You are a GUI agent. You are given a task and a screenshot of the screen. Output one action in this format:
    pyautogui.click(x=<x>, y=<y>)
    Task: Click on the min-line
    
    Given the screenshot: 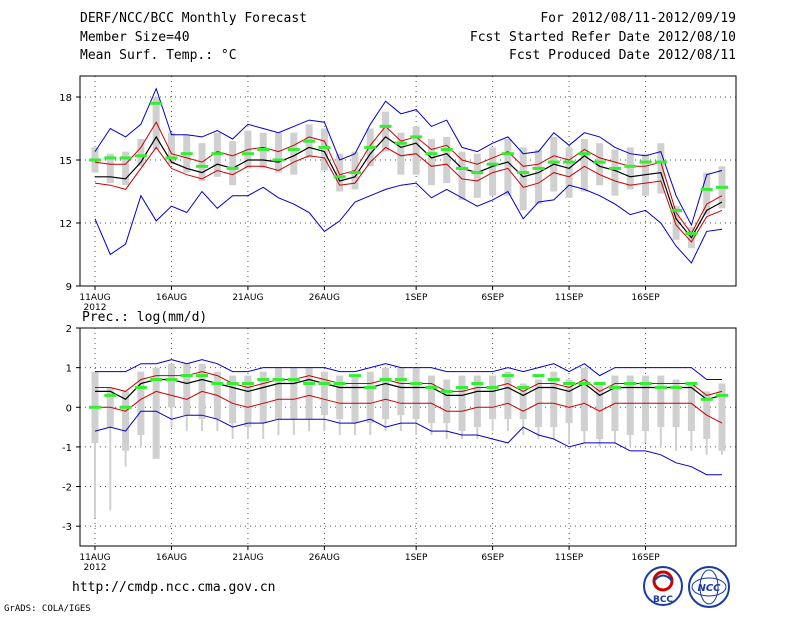 What is the action you would take?
    pyautogui.click(x=408, y=223)
    